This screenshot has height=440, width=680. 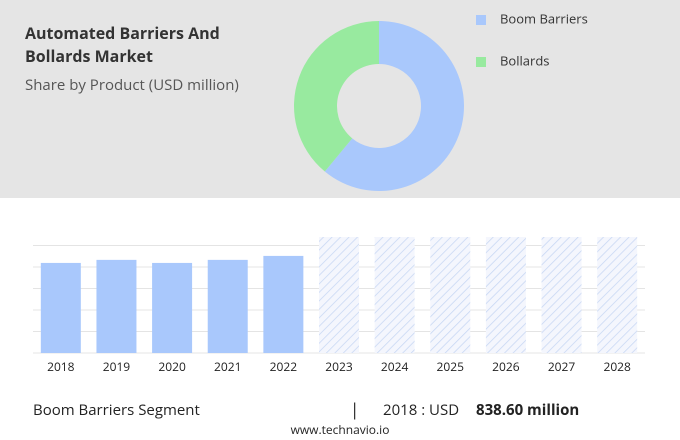 What do you see at coordinates (451, 366) in the screenshot?
I see `x-tick-label: 2025` at bounding box center [451, 366].